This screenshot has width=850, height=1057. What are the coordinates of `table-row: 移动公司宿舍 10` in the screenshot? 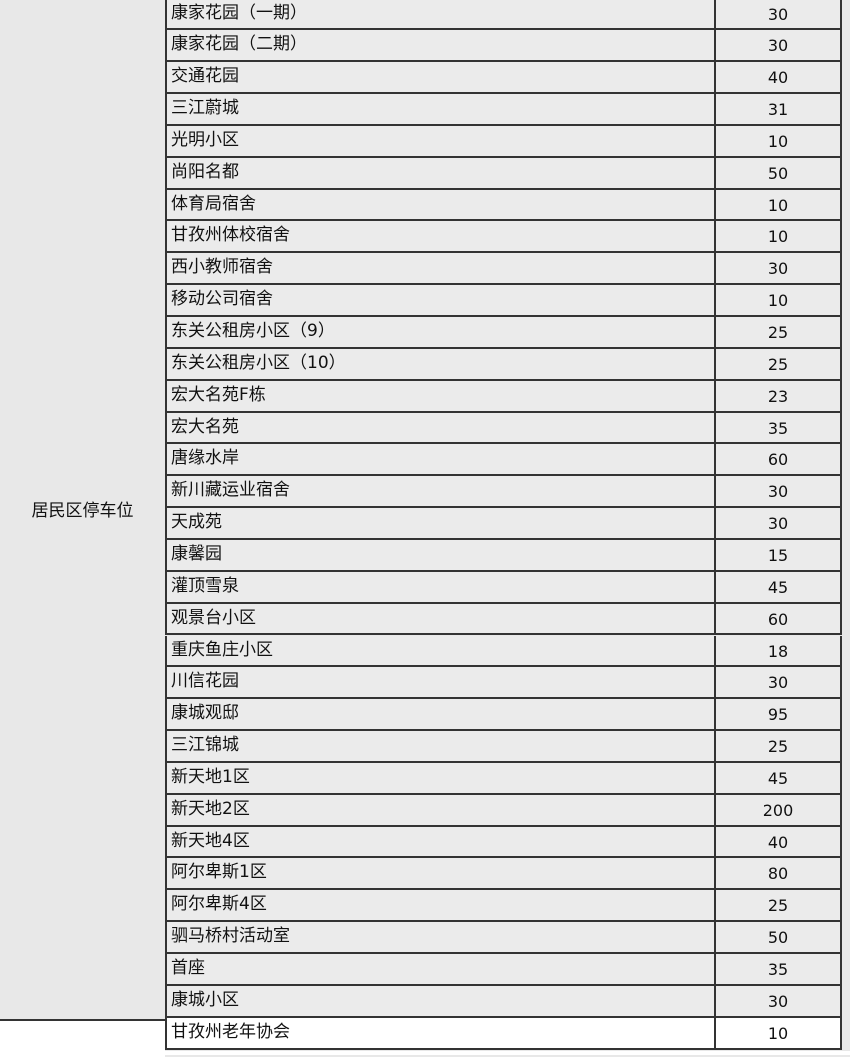 It's located at (503, 301).